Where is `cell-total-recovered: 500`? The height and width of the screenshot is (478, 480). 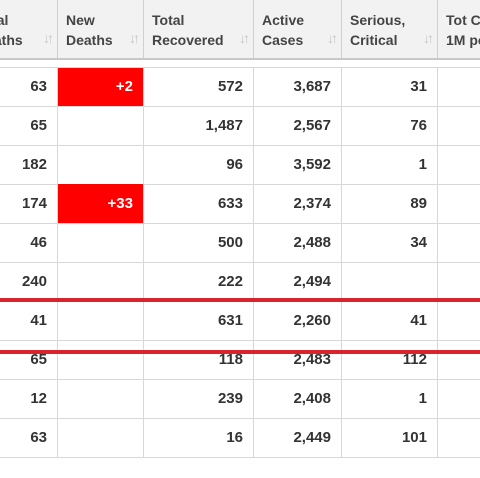
cell-total-recovered: 500 is located at coordinates (199, 242).